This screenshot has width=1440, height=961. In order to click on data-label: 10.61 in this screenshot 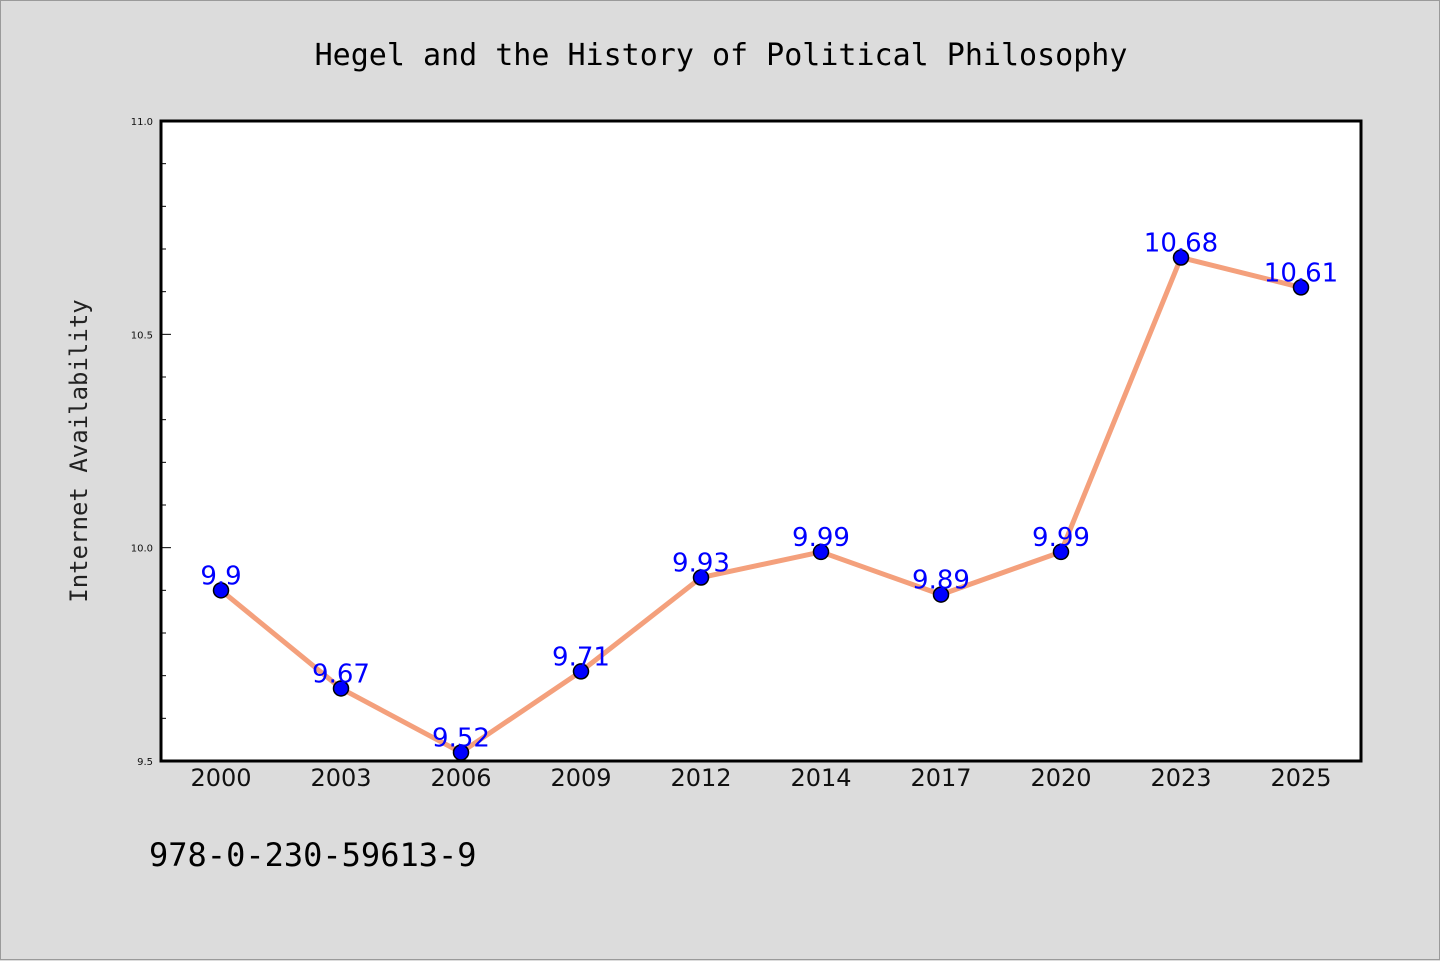, I will do `click(1301, 273)`.